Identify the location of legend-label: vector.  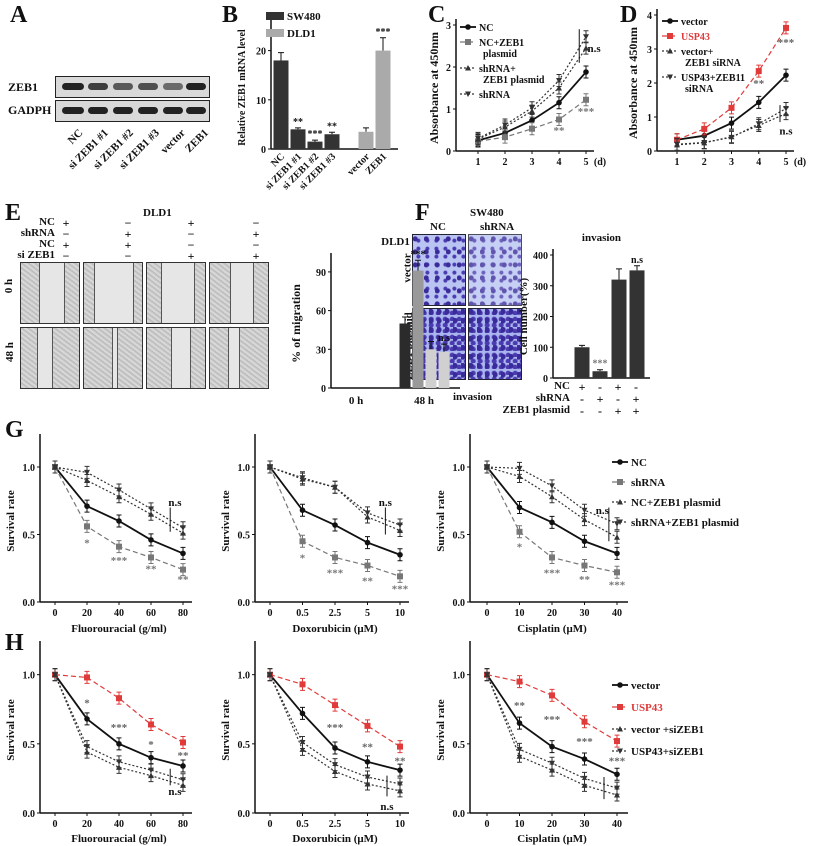
(694, 22).